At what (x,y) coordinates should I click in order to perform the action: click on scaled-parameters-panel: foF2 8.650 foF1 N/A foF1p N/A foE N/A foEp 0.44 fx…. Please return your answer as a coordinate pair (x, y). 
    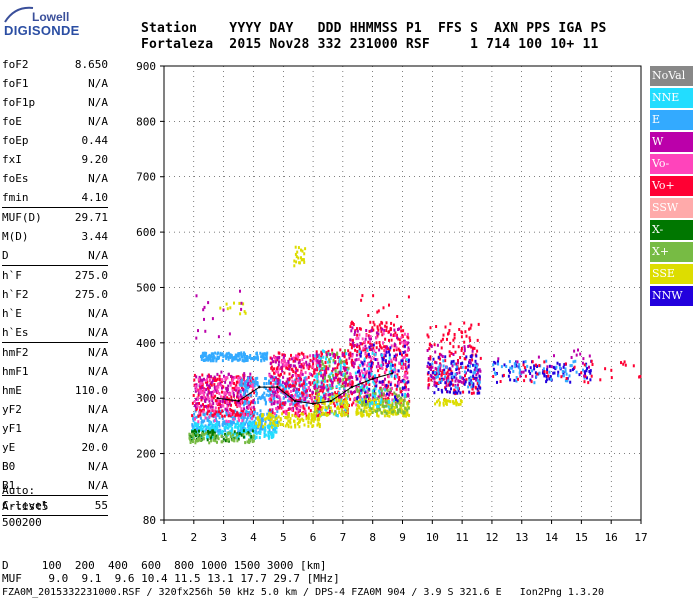
    Looking at the image, I should click on (55, 285).